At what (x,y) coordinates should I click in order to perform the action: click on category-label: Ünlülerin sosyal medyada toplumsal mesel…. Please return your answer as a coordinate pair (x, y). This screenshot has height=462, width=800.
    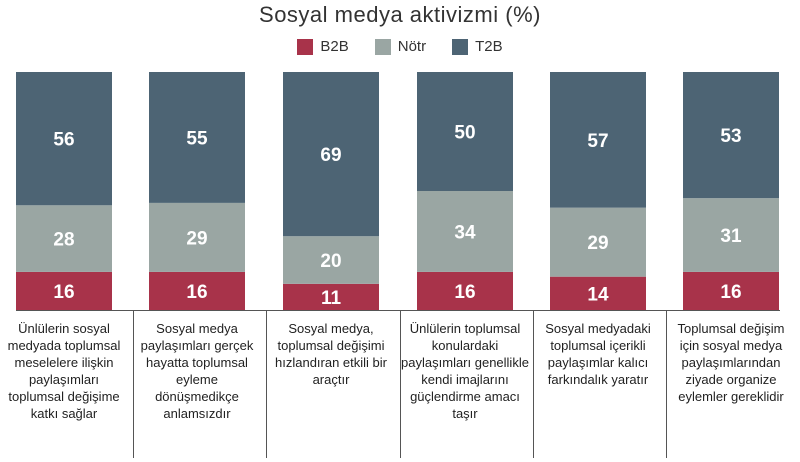
    Looking at the image, I should click on (64, 371).